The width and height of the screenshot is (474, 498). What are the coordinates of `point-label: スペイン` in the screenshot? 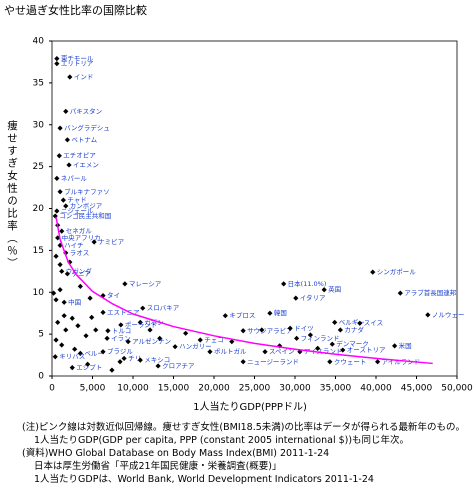 It's located at (282, 352).